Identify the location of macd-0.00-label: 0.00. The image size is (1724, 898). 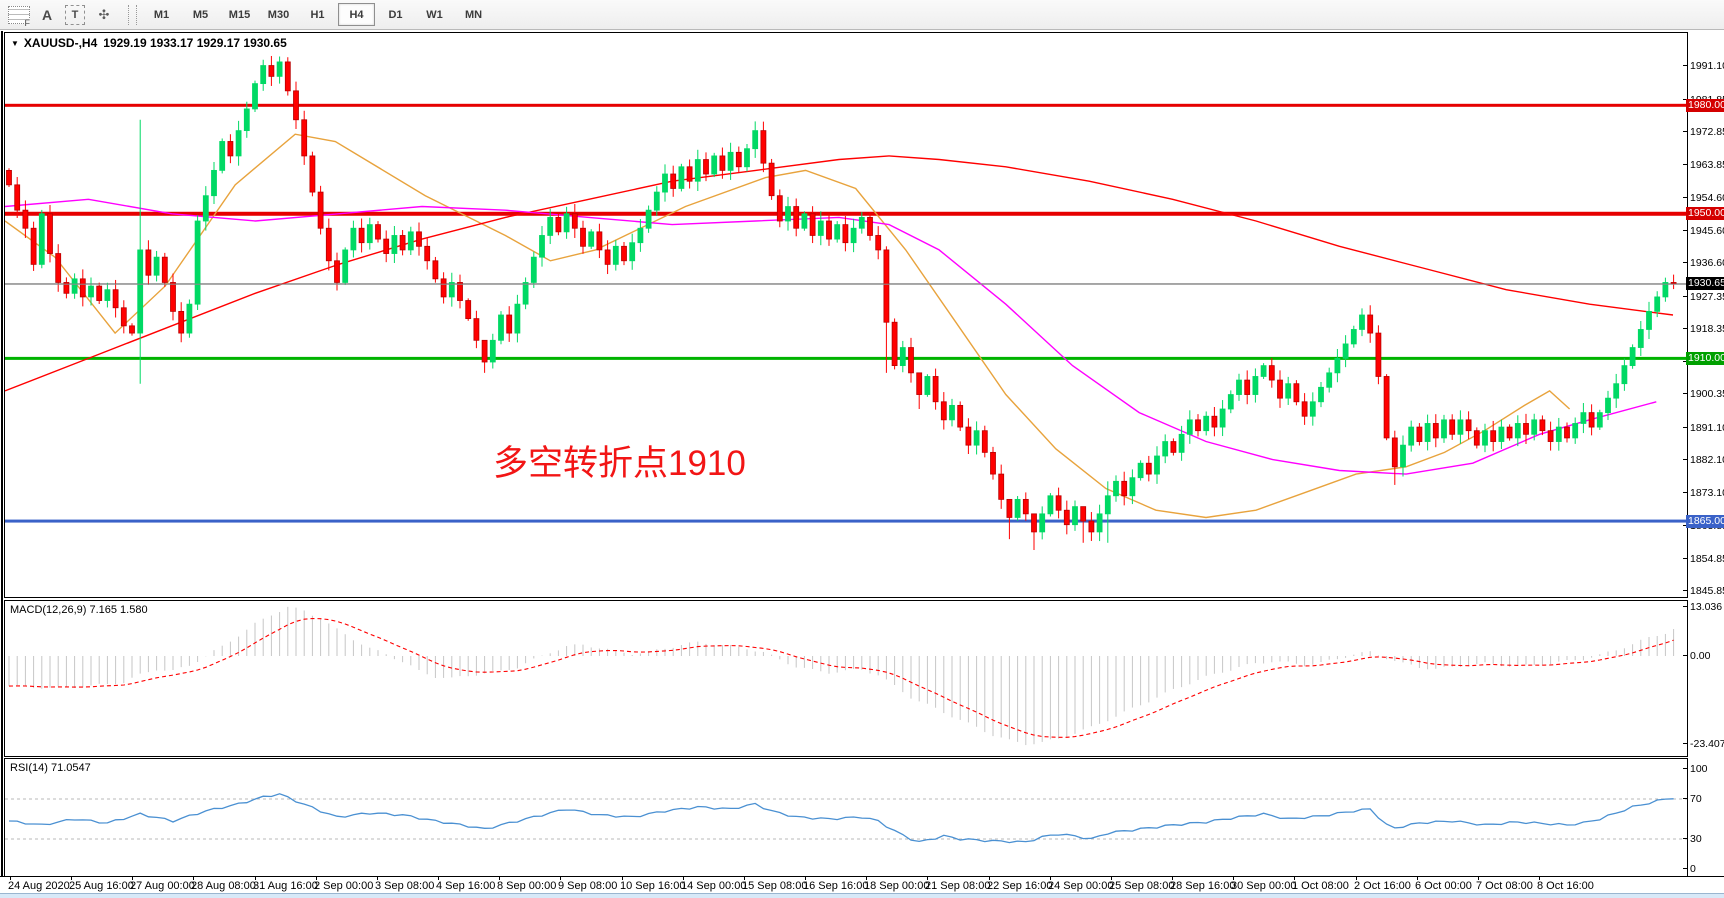
(1700, 655).